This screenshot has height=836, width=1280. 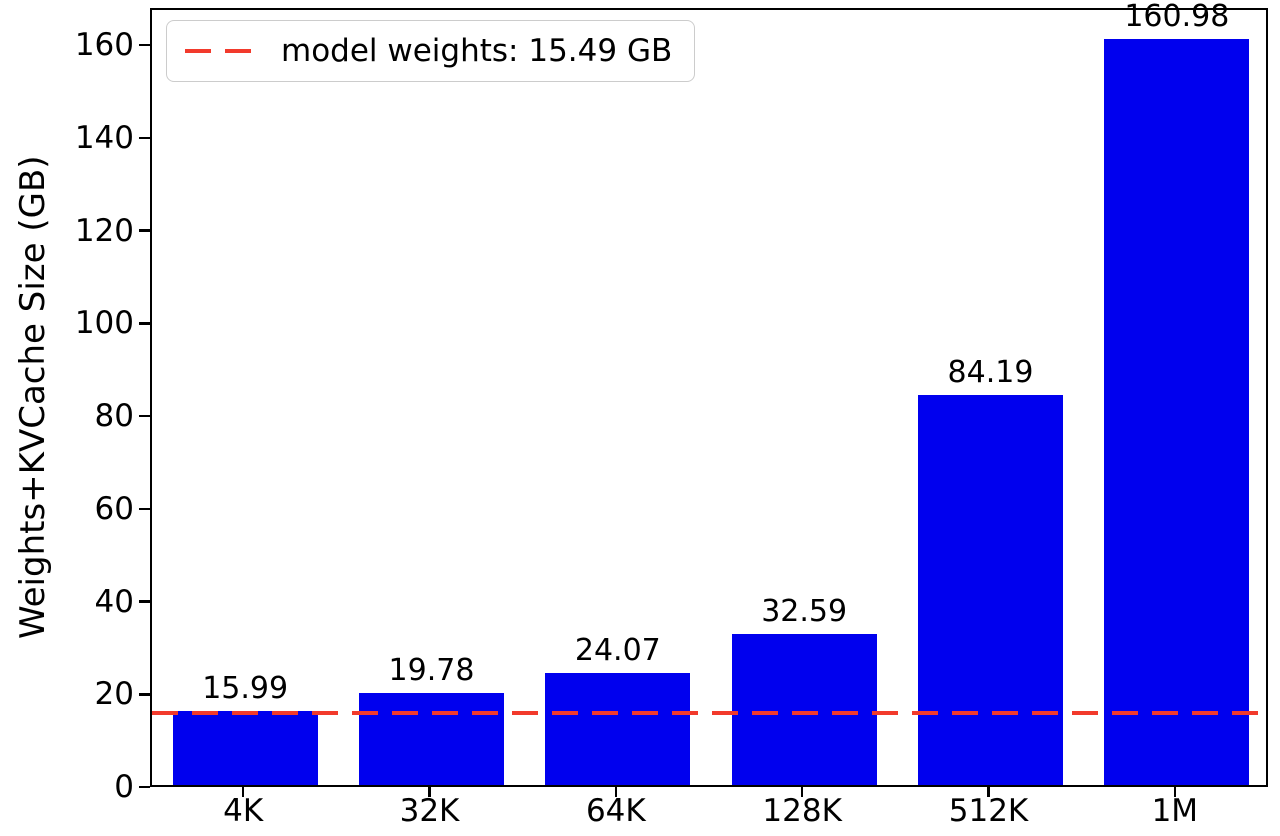 What do you see at coordinates (429, 811) in the screenshot?
I see `x-tick-label-32K: 32K` at bounding box center [429, 811].